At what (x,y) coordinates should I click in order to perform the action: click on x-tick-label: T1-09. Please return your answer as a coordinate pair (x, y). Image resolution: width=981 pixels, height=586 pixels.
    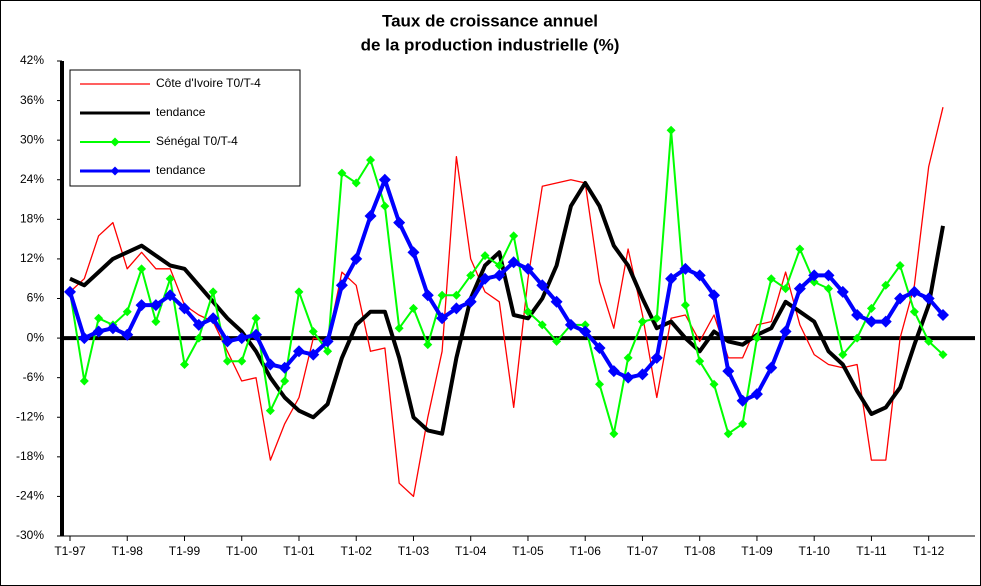
    Looking at the image, I should click on (757, 551).